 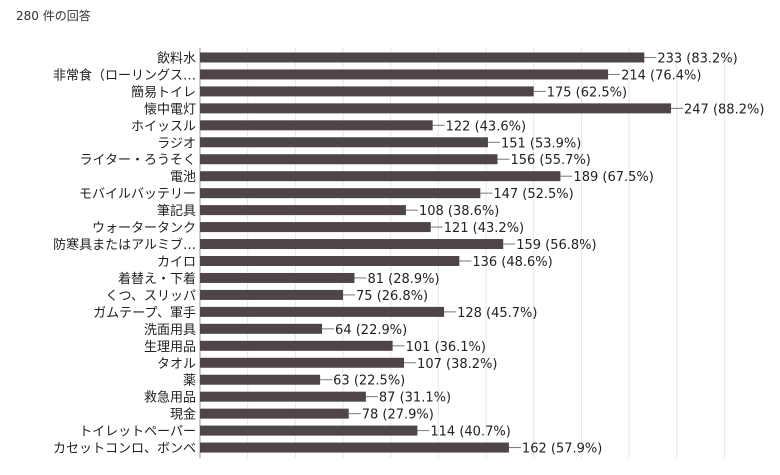 I want to click on value-label: 151 (53.9%), so click(x=541, y=143).